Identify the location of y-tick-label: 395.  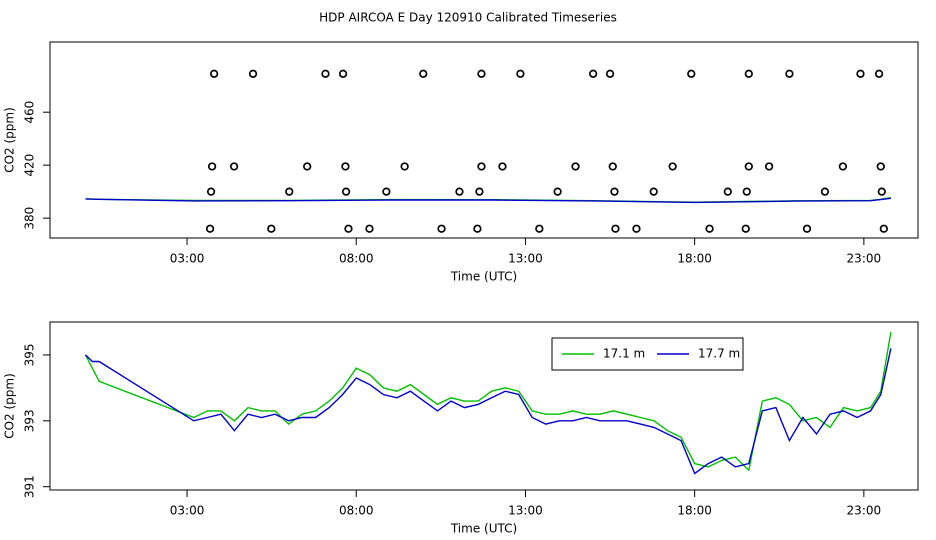
(30, 354).